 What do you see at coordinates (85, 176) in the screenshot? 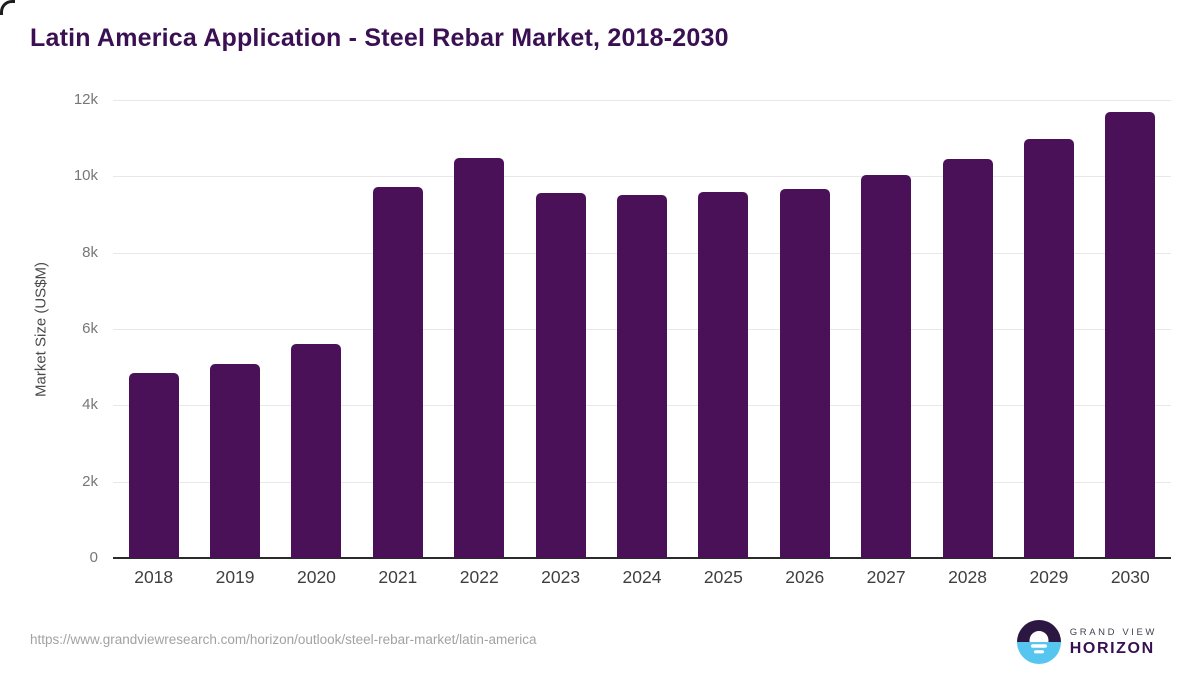
I see `y-tick-10k: 10k` at bounding box center [85, 176].